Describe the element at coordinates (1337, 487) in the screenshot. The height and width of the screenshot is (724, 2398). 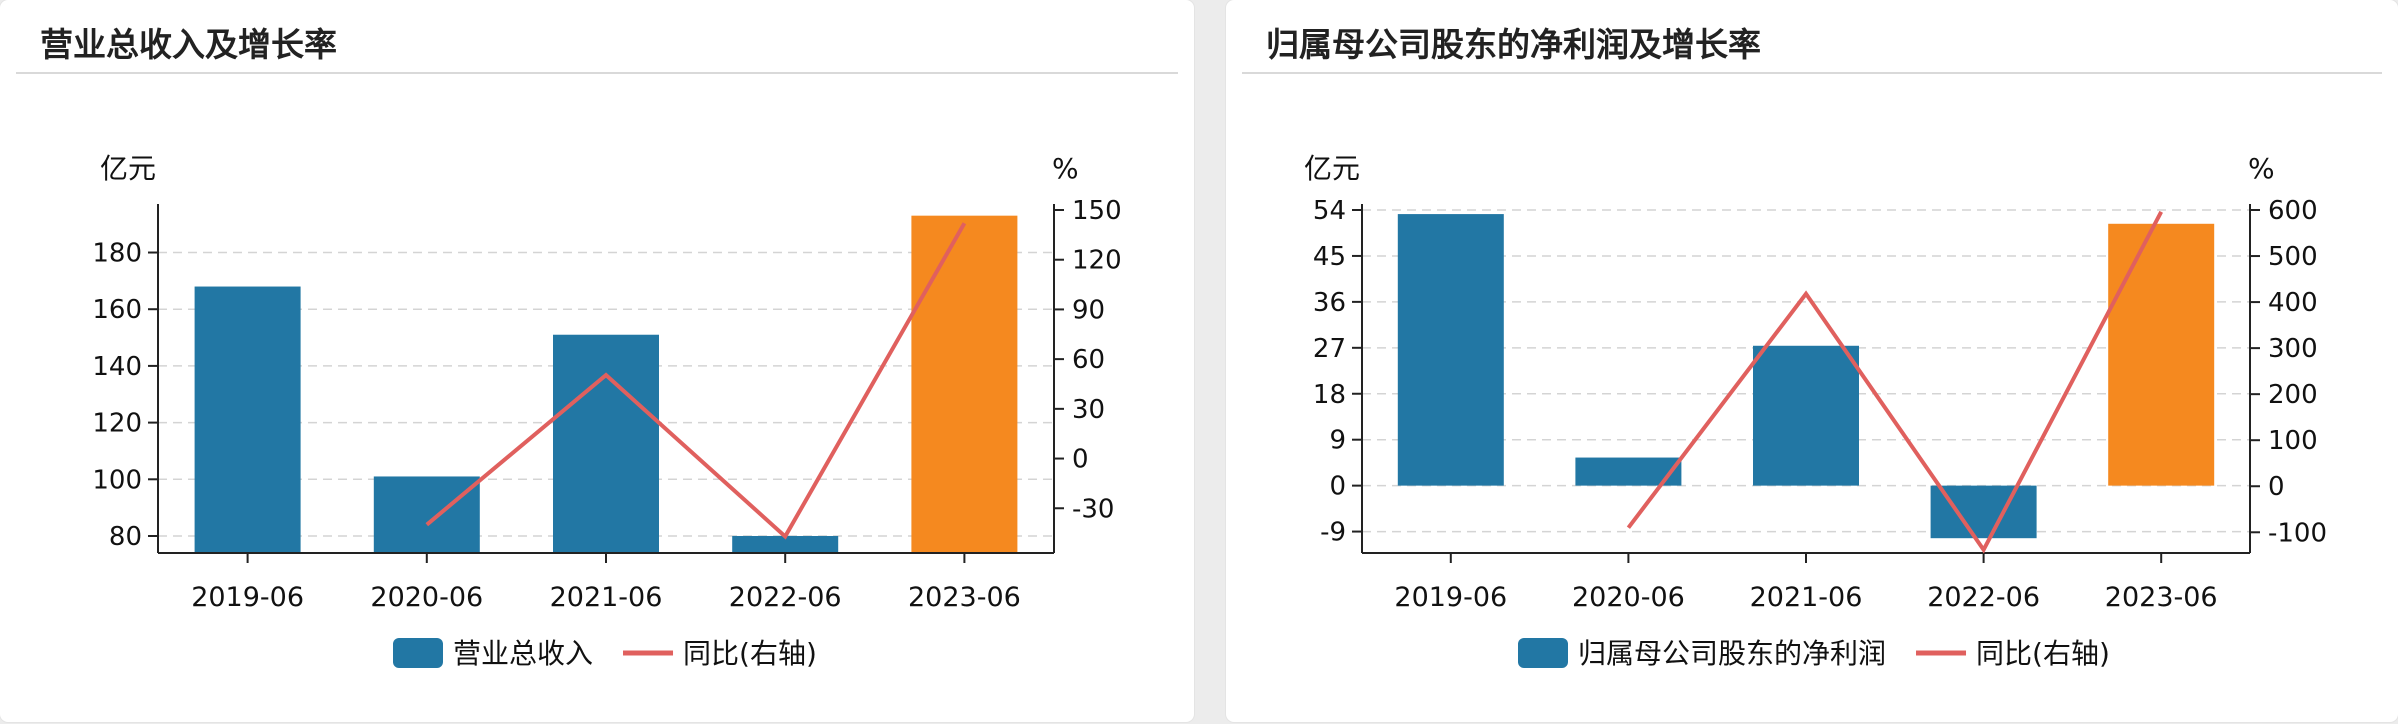
I see `left-tick-label: 0` at that location.